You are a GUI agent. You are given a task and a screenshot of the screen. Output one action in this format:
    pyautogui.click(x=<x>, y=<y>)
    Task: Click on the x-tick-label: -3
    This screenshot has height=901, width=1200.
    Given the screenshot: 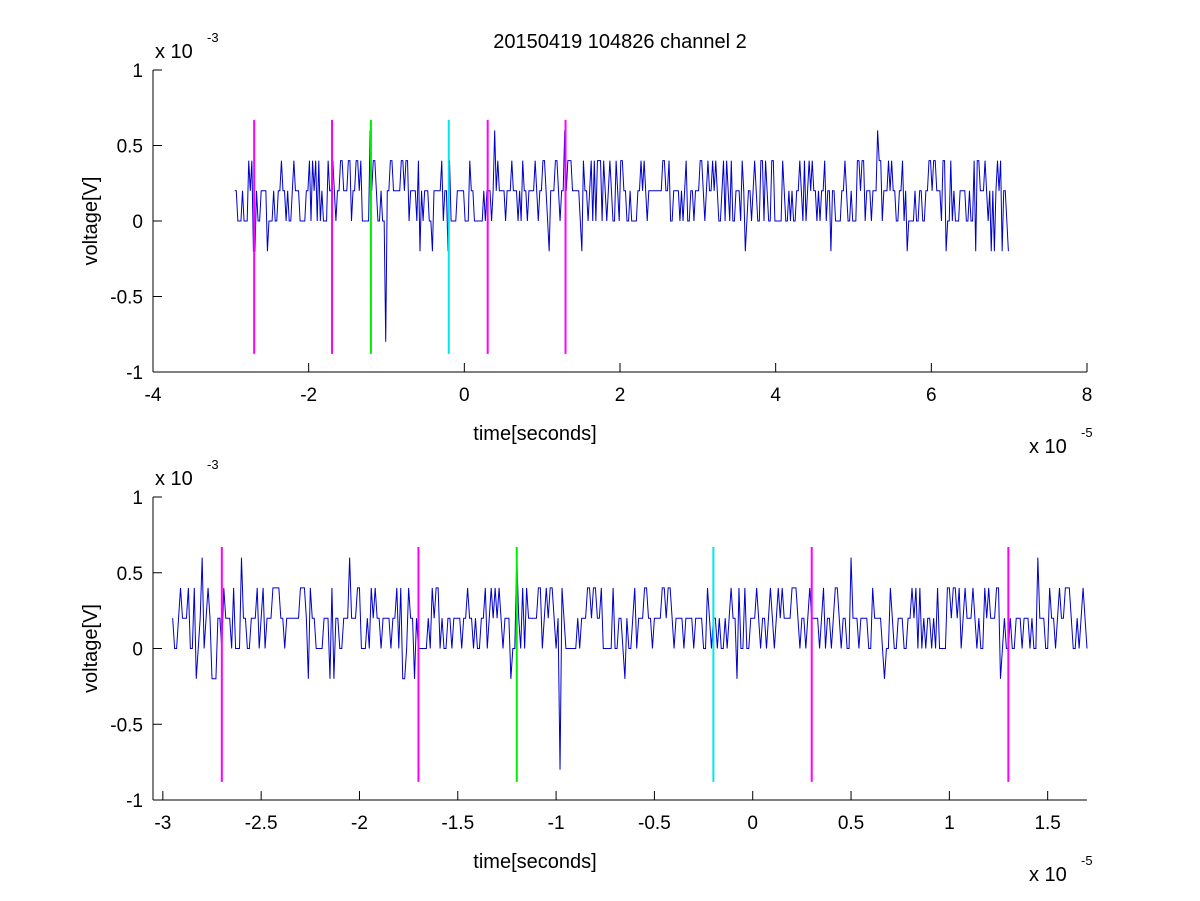 What is the action you would take?
    pyautogui.click(x=162, y=823)
    